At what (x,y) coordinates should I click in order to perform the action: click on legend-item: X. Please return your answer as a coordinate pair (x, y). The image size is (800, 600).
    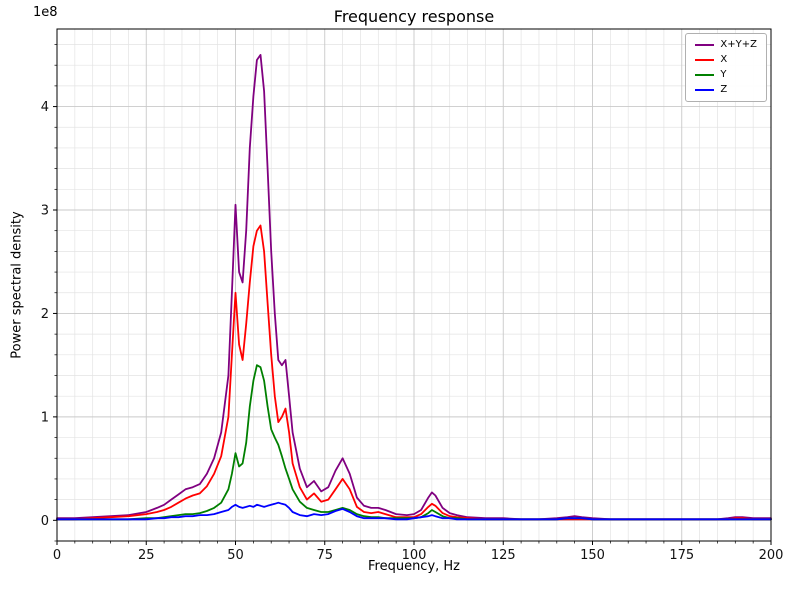
    Looking at the image, I should click on (726, 60).